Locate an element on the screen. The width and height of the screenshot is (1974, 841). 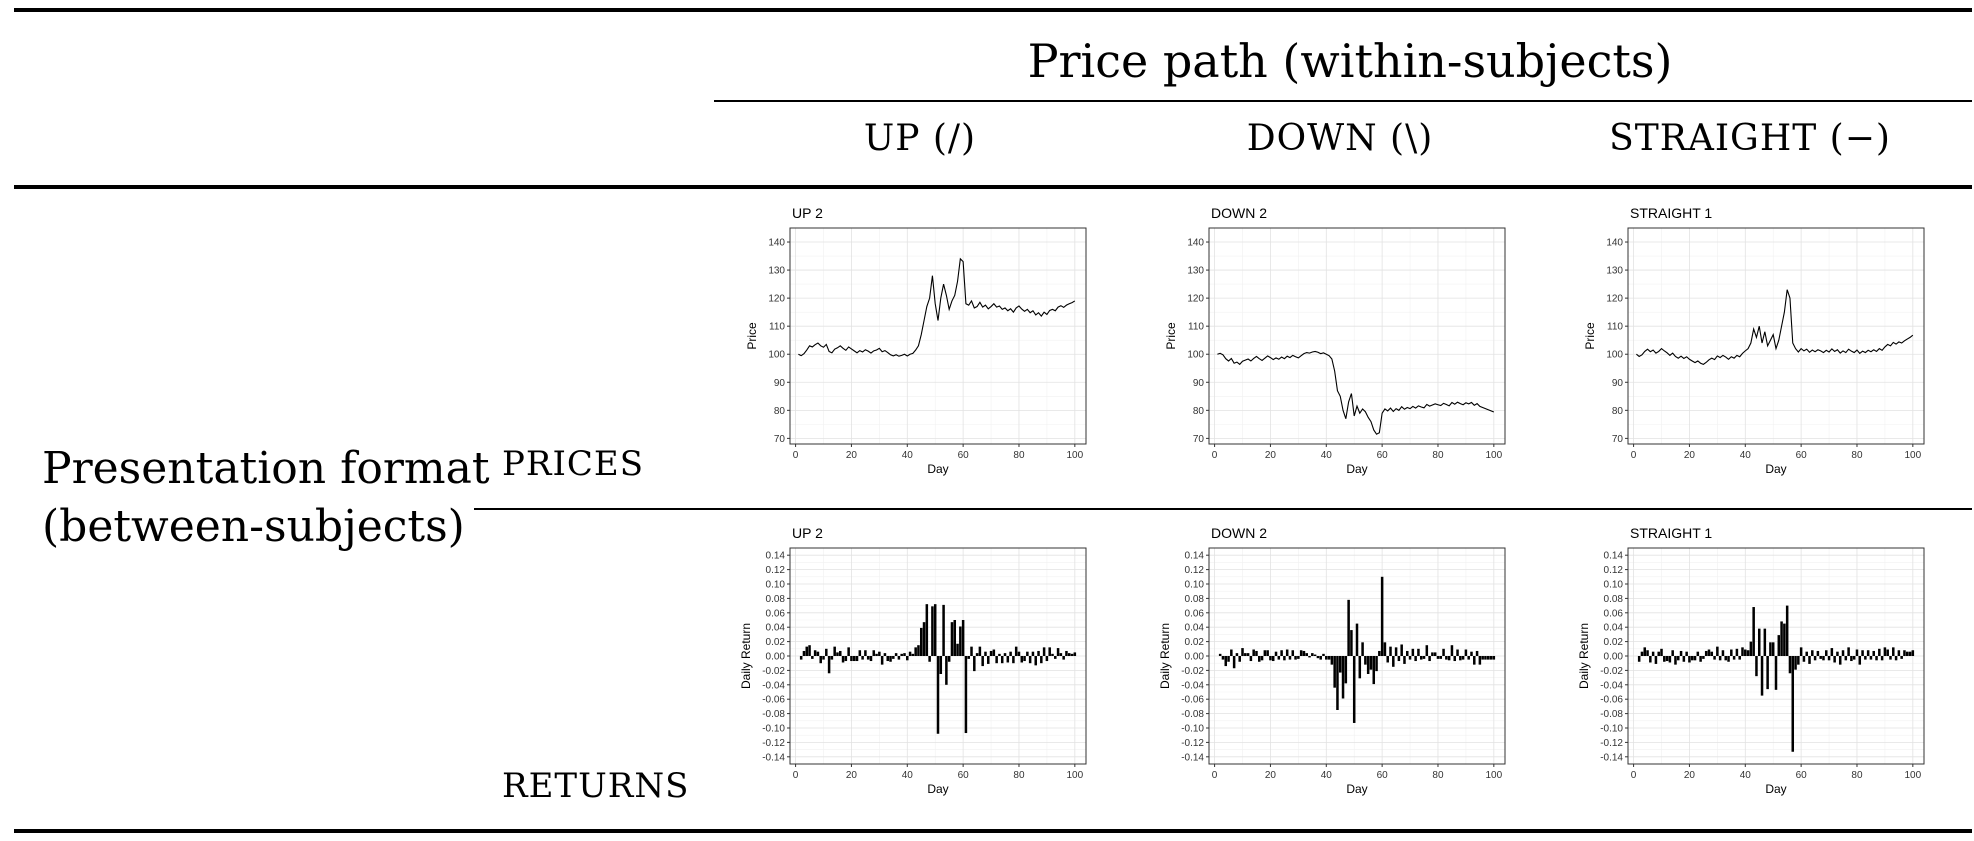
price-path-header: Price path (within-subjects) is located at coordinates (1350, 61).